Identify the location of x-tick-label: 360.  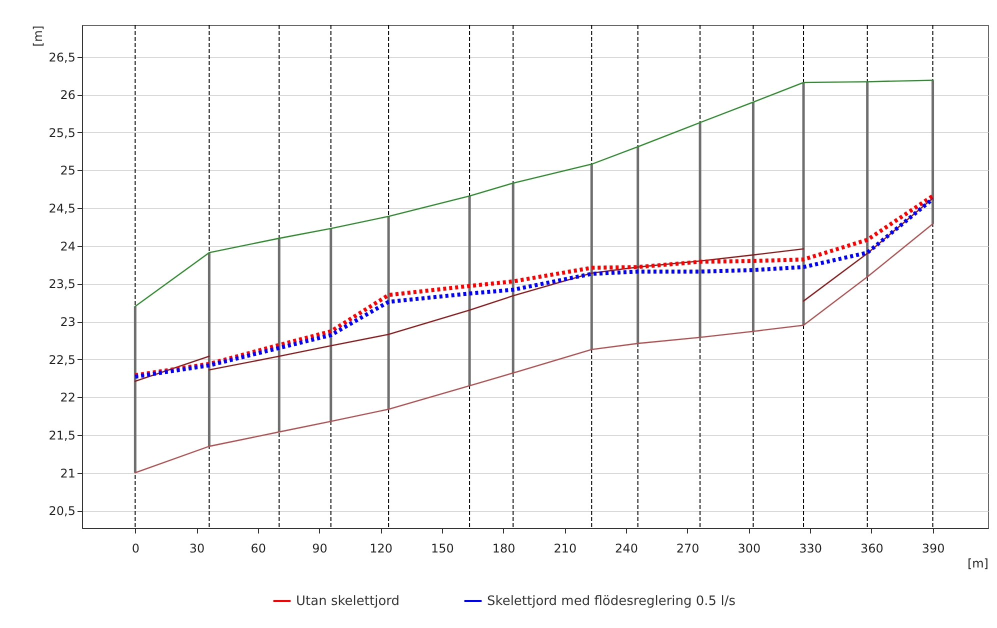
(872, 549).